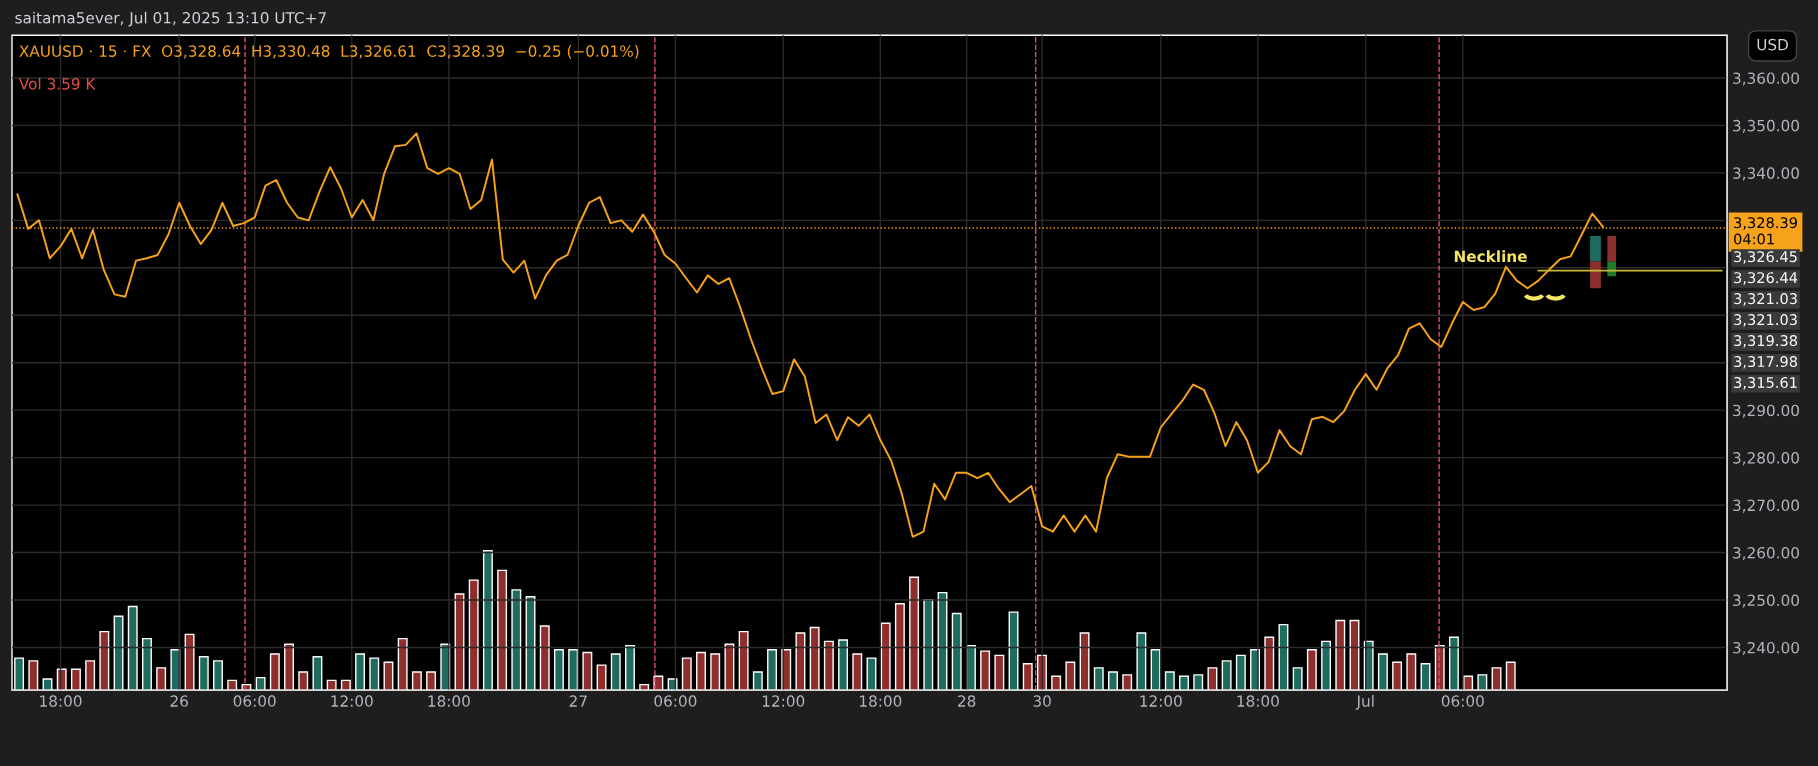  Describe the element at coordinates (1766, 459) in the screenshot. I see `y-tick-label: 3,280.00` at that location.